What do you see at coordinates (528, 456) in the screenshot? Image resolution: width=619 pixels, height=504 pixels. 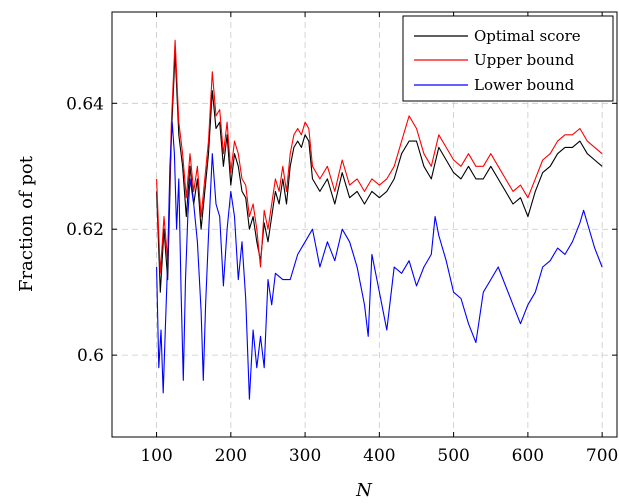 I see `x-tick-label: 600` at bounding box center [528, 456].